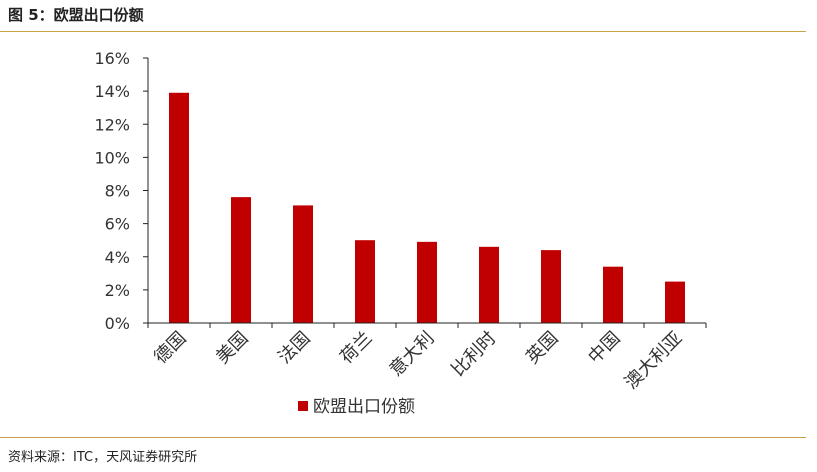 This screenshot has width=817, height=472. Describe the element at coordinates (364, 407) in the screenshot. I see `legend-label: 欧盟出口份额` at that location.